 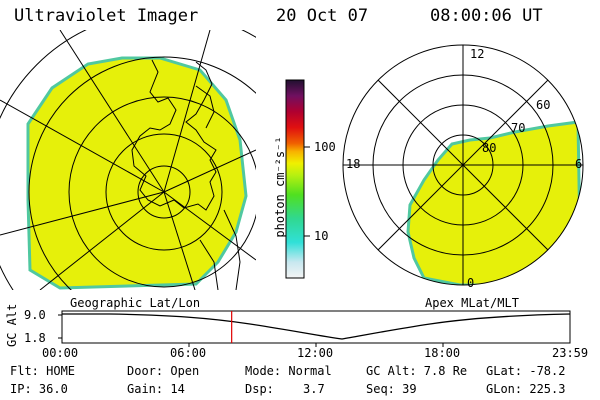 I want to click on geographic-label: Geographic Lat/Lon, so click(x=135, y=303).